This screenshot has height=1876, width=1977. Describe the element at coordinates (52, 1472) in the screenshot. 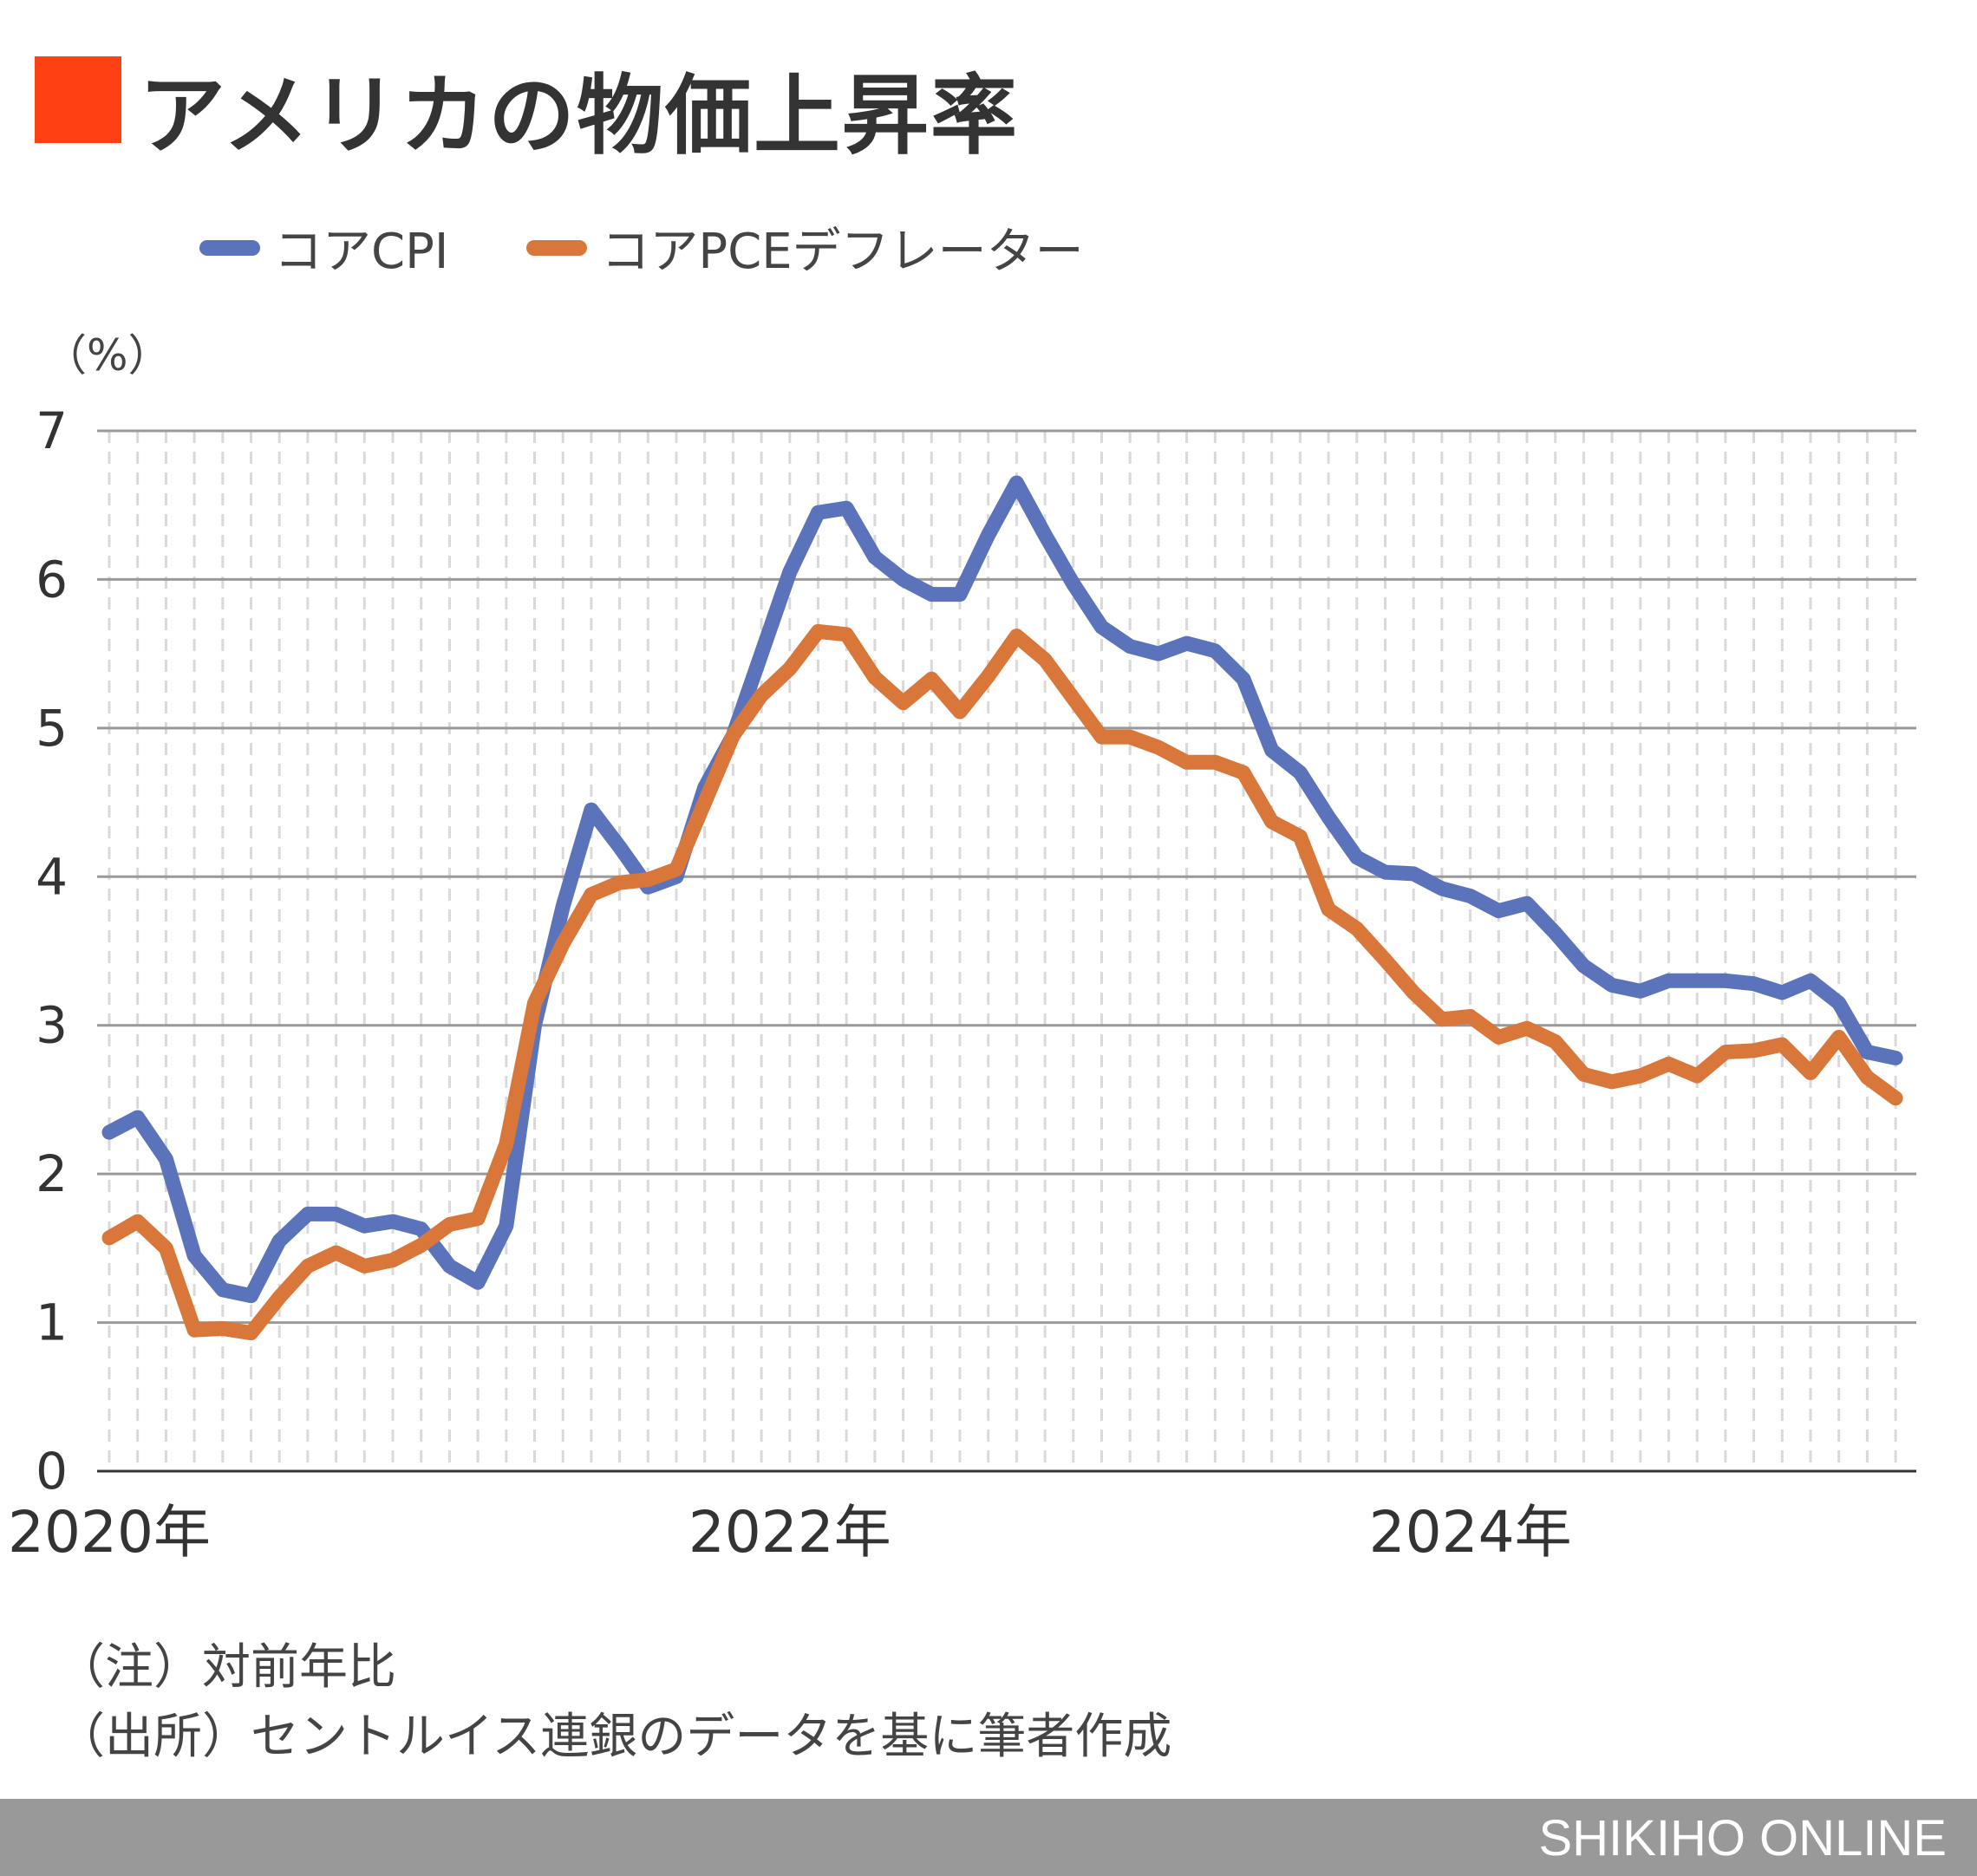

I see `y-tick-label: 0` at that location.